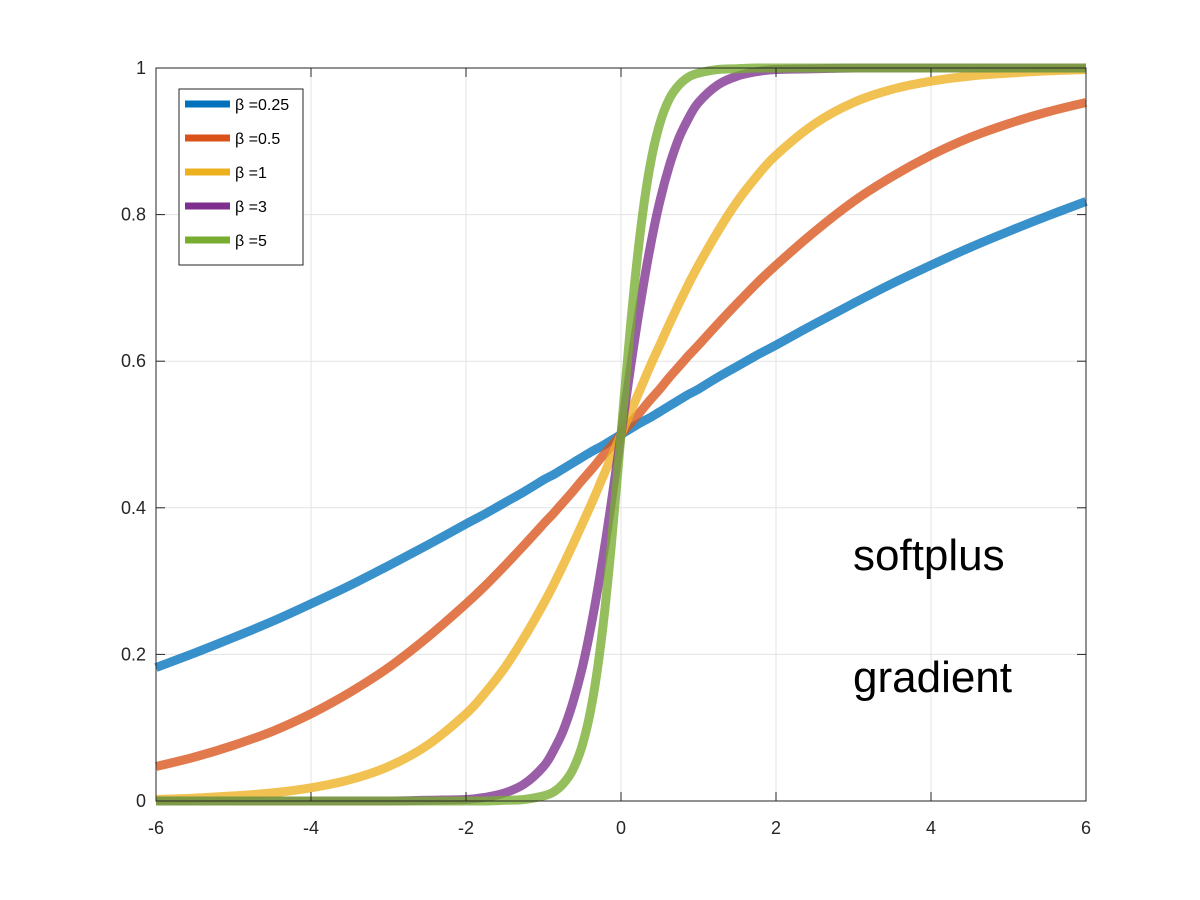 This screenshot has height=900, width=1200. I want to click on annotation-gradient: gradient, so click(932, 677).